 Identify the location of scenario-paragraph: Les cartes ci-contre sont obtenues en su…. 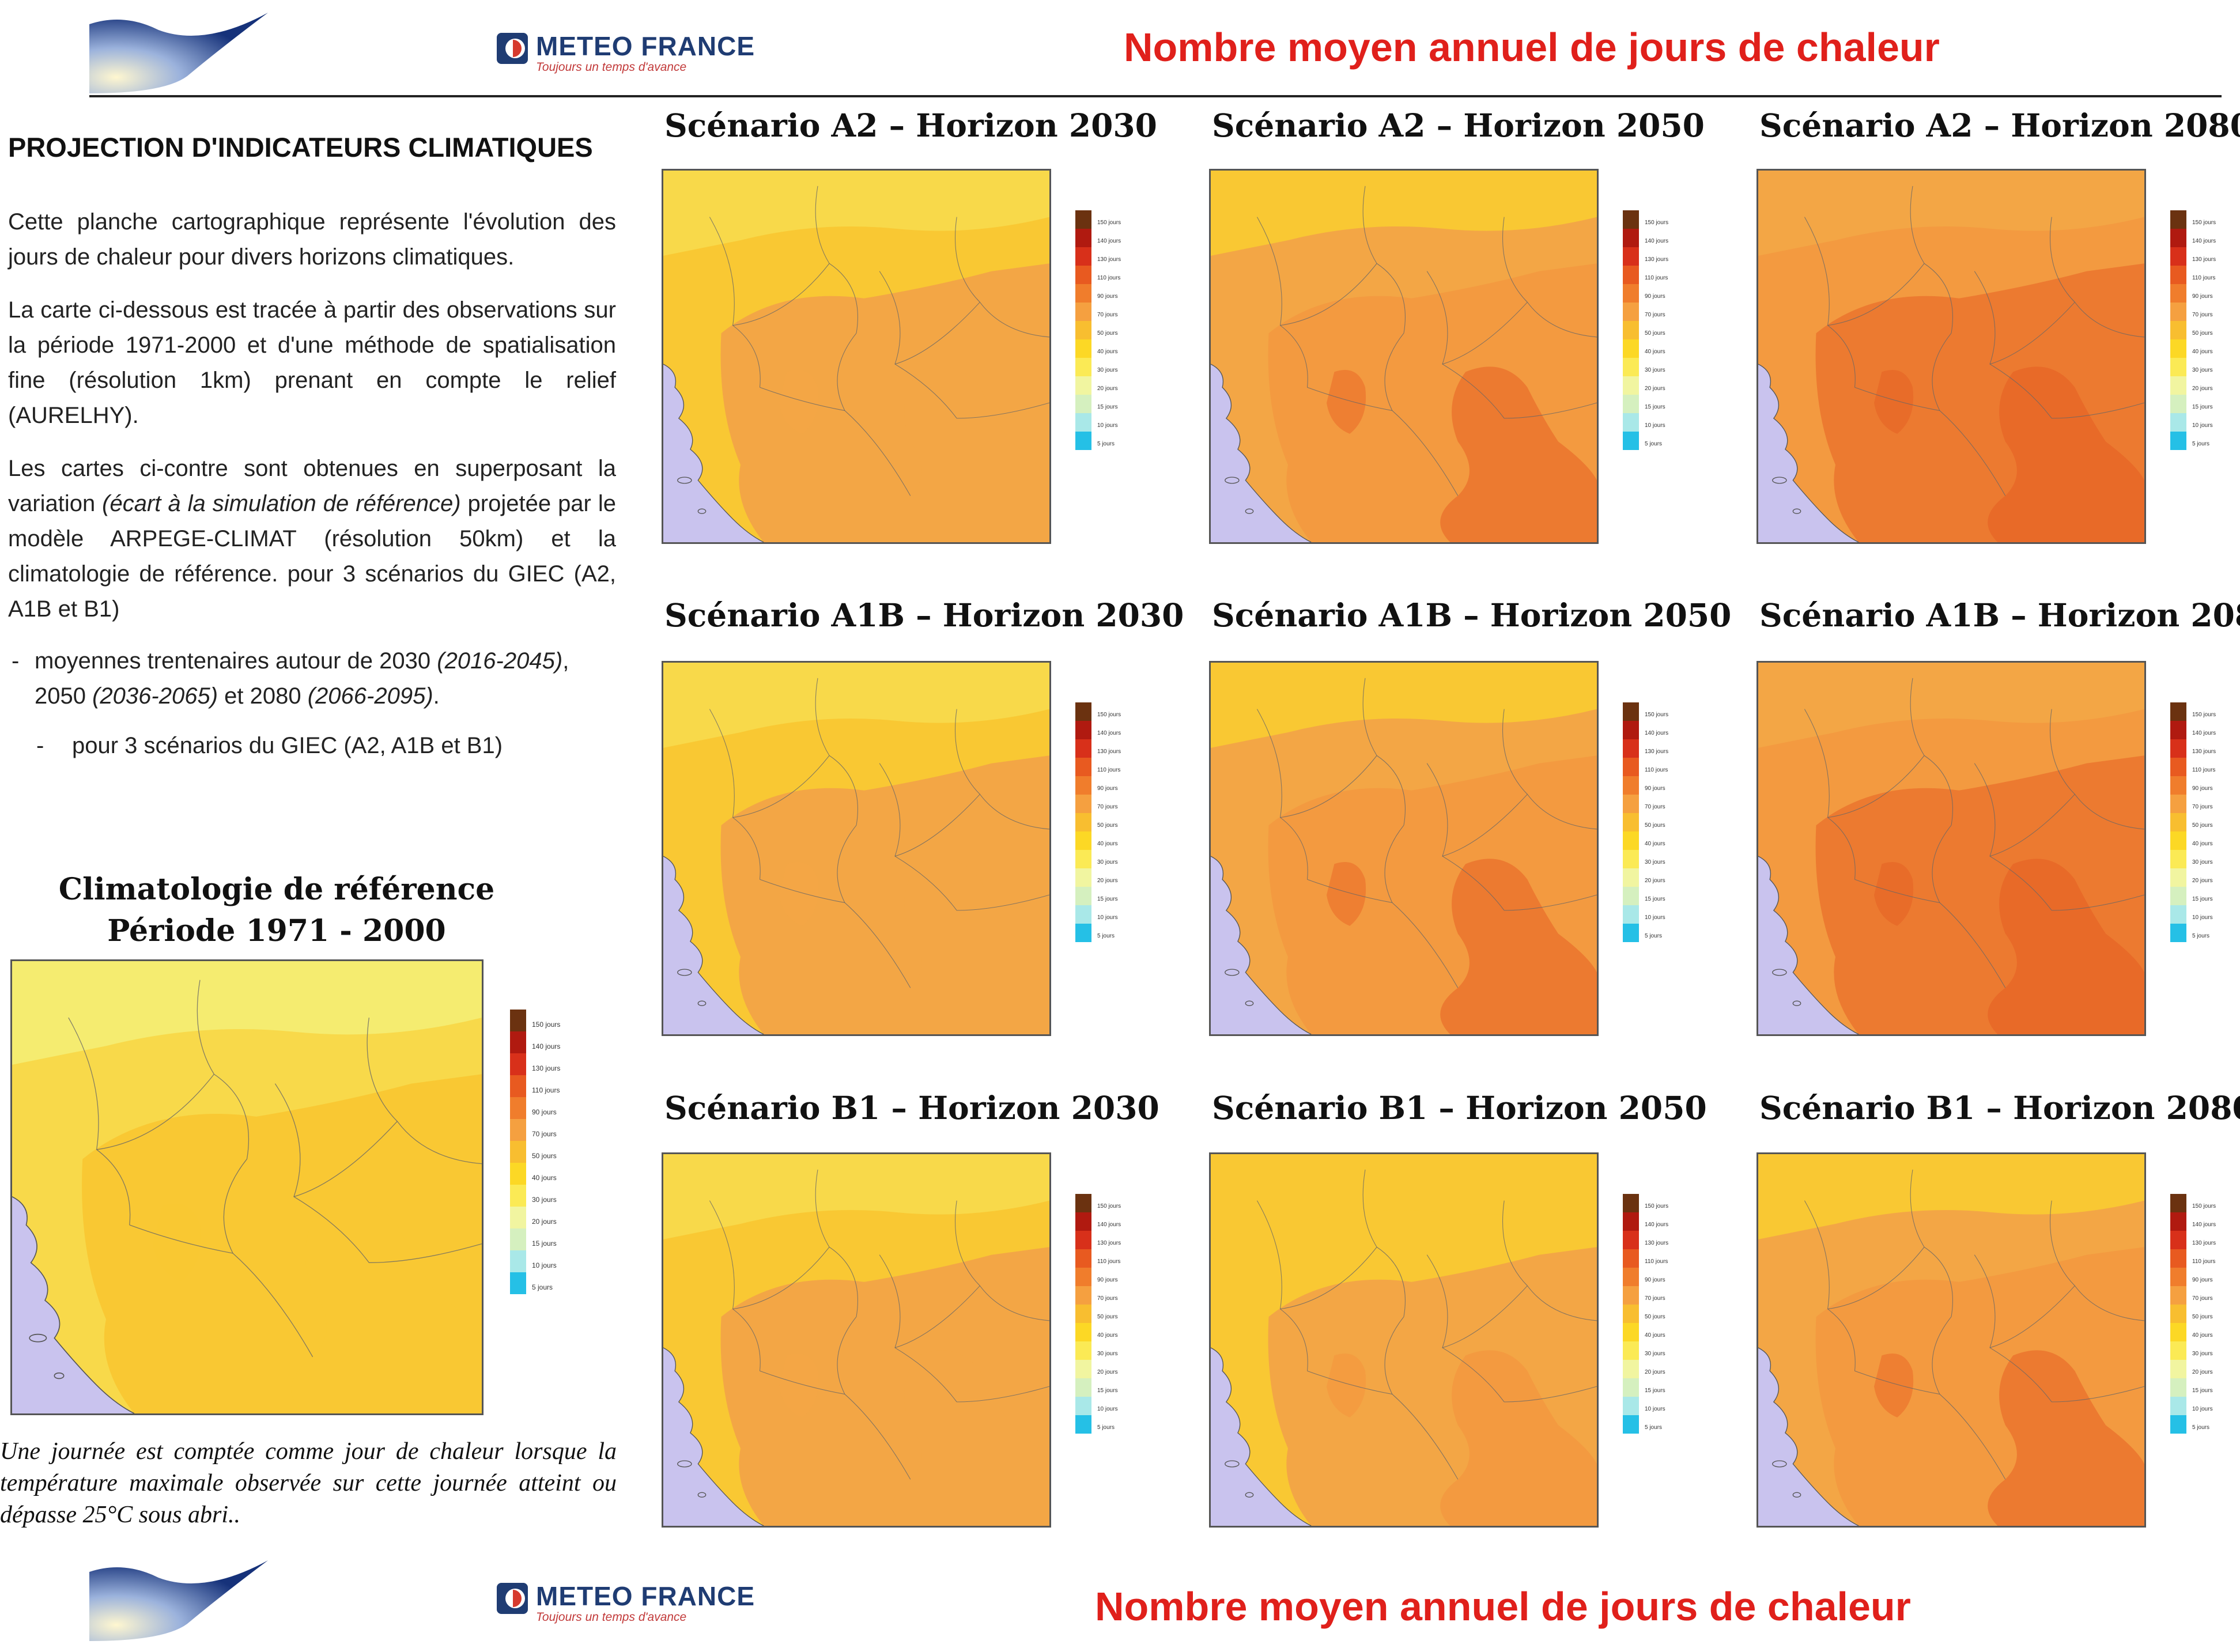
(312, 539).